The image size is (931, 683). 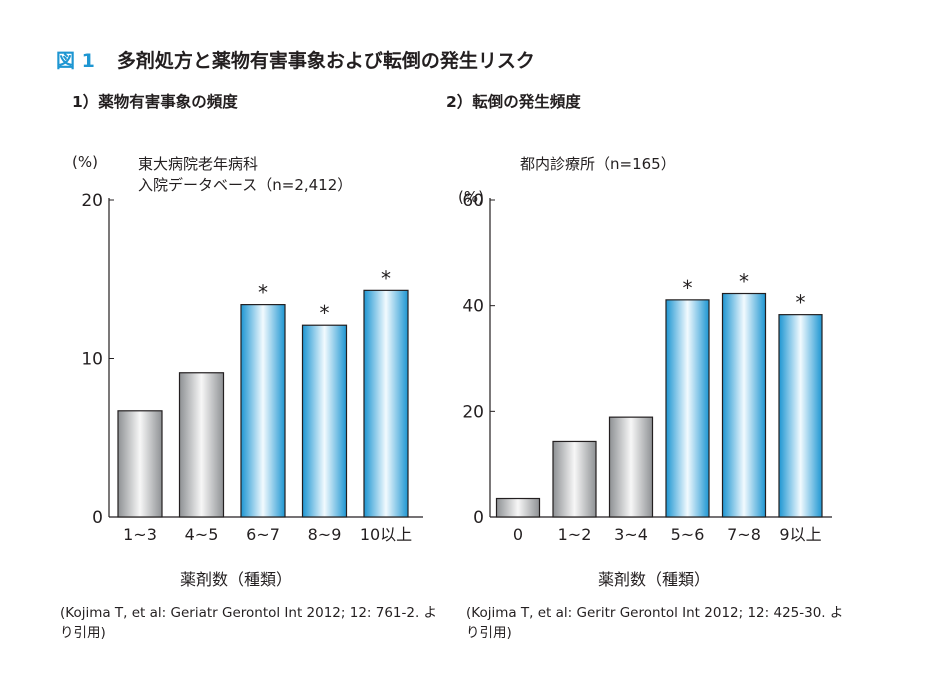 I want to click on panel-1-unit-label: (%), so click(x=85, y=162).